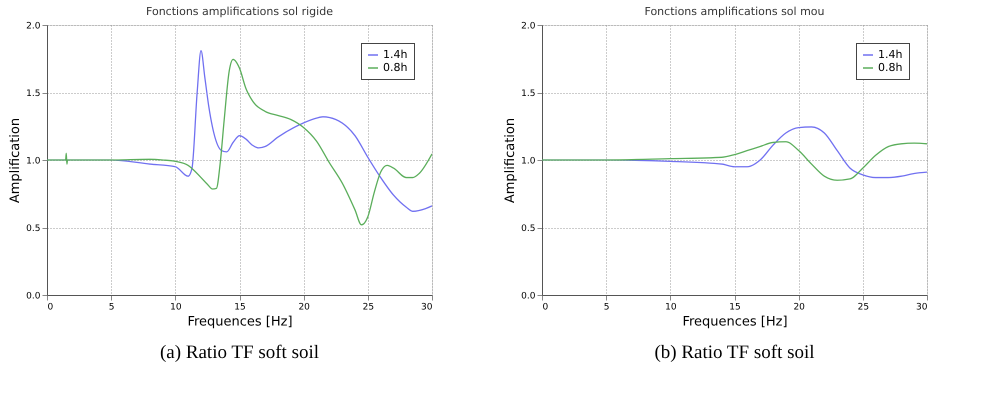 Image resolution: width=996 pixels, height=418 pixels. What do you see at coordinates (240, 11) in the screenshot?
I see `chart-title: Fonctions amplifications sol rigide` at bounding box center [240, 11].